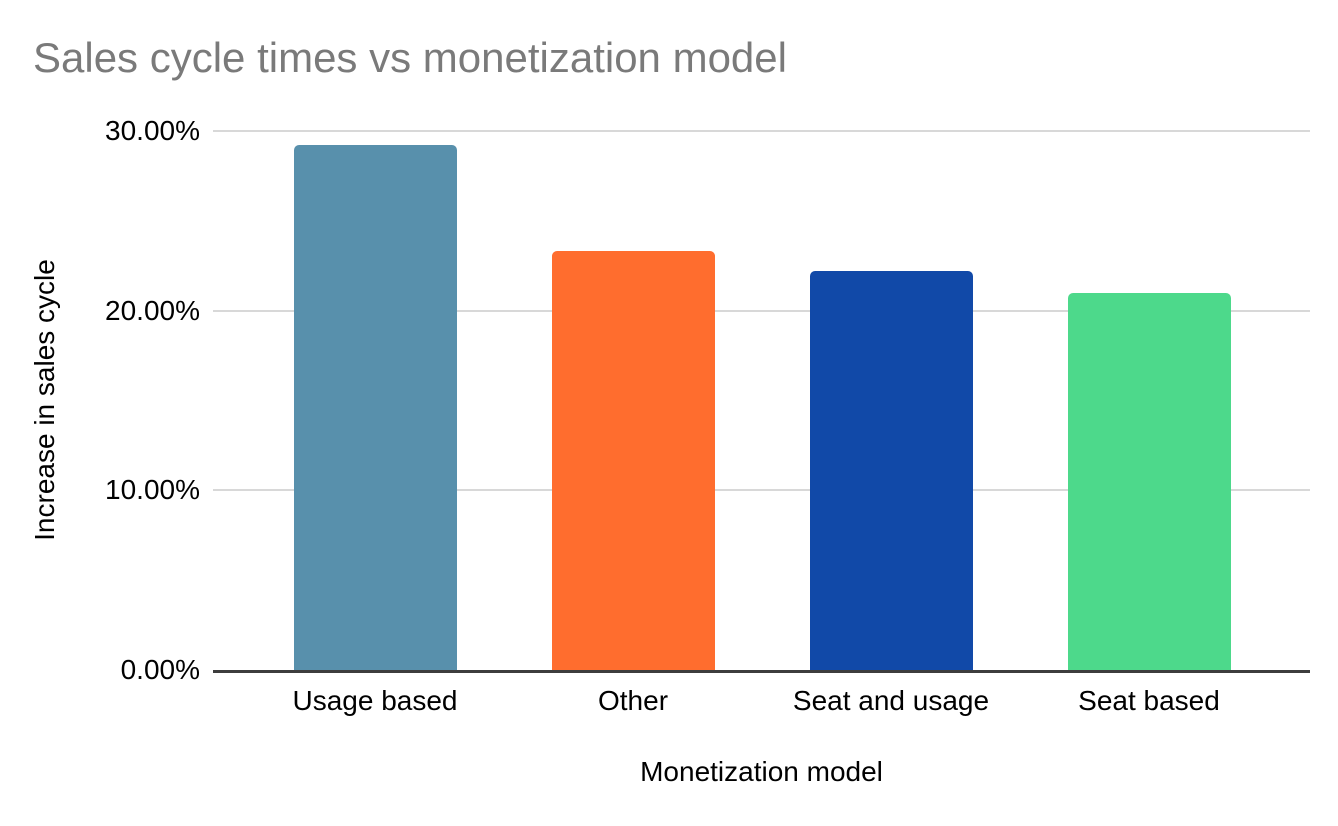 The height and width of the screenshot is (826, 1338). What do you see at coordinates (1149, 481) in the screenshot?
I see `bar-seat-based` at bounding box center [1149, 481].